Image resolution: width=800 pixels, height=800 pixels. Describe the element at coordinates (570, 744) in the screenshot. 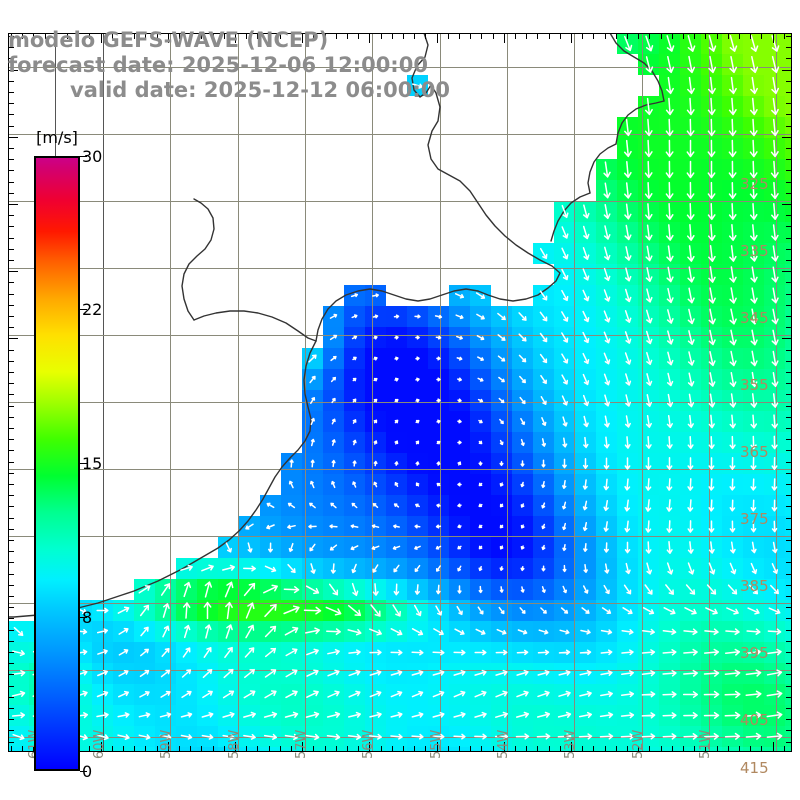

I see `lon-tick-label: 53W` at that location.